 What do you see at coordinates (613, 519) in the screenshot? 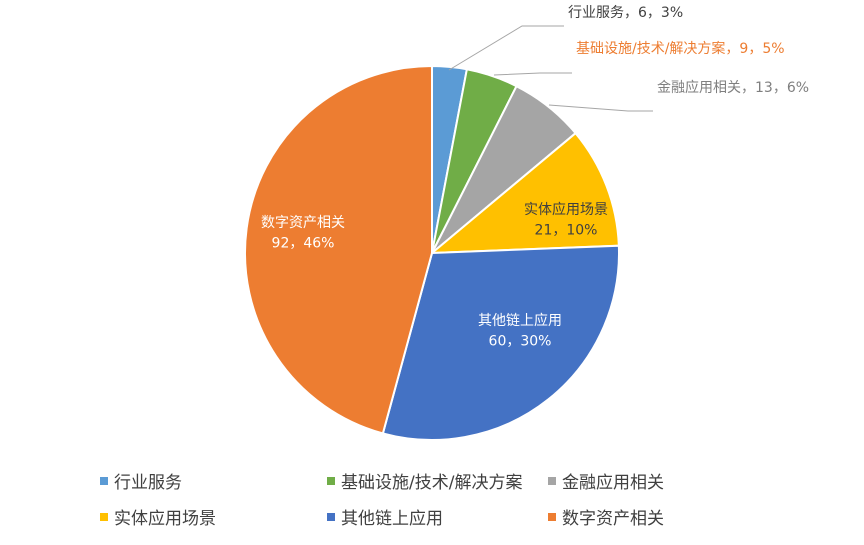
I see `legend-label: 数字资产相关` at bounding box center [613, 519].